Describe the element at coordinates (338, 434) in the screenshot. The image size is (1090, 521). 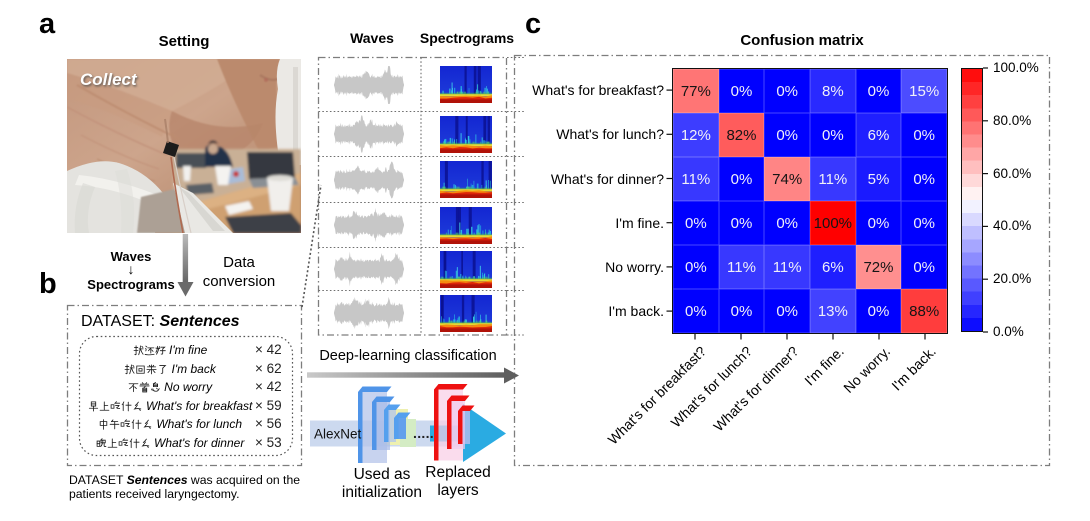
I see `svg-text: AlexNet` at that location.